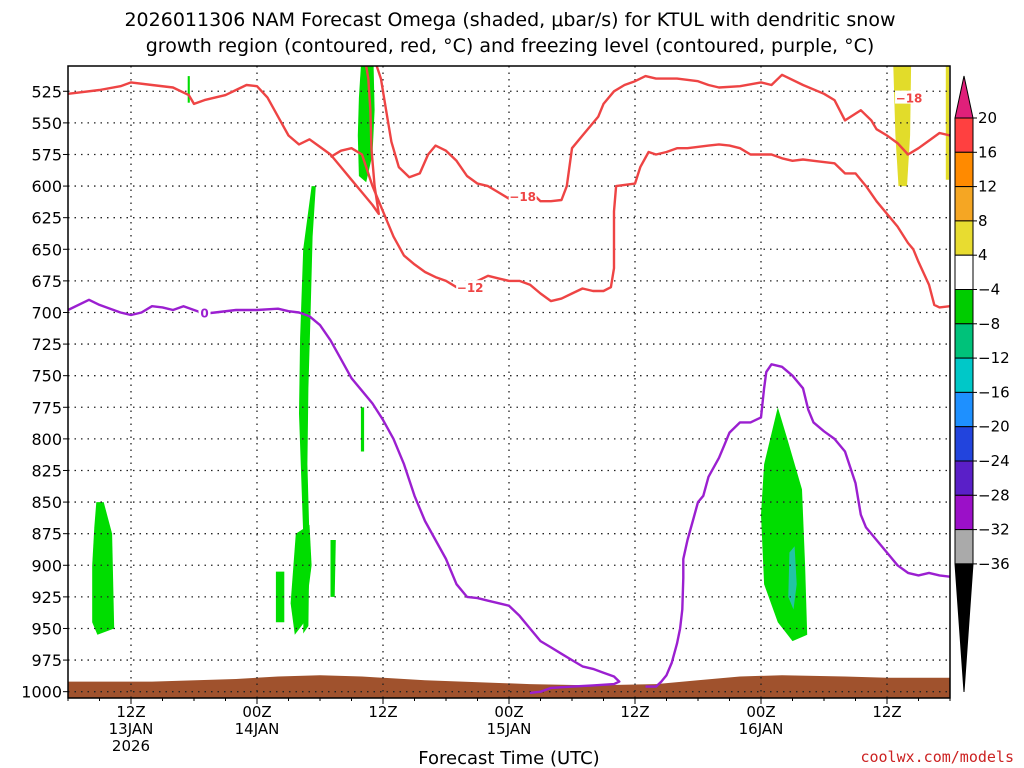 This screenshot has height=768, width=1024. Describe the element at coordinates (46, 534) in the screenshot. I see `ytick-label-875: 875` at that location.